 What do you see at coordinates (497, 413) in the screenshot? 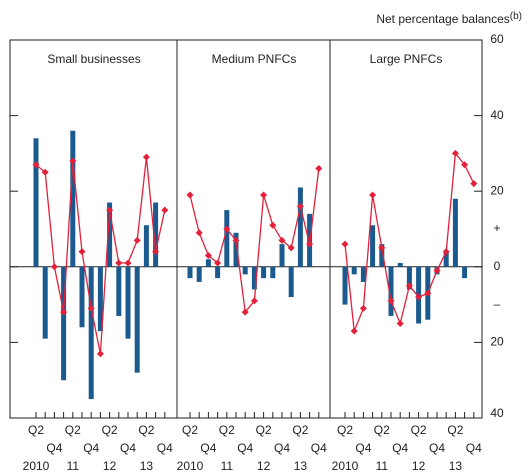
I see `y-tick-label: 40` at bounding box center [497, 413].